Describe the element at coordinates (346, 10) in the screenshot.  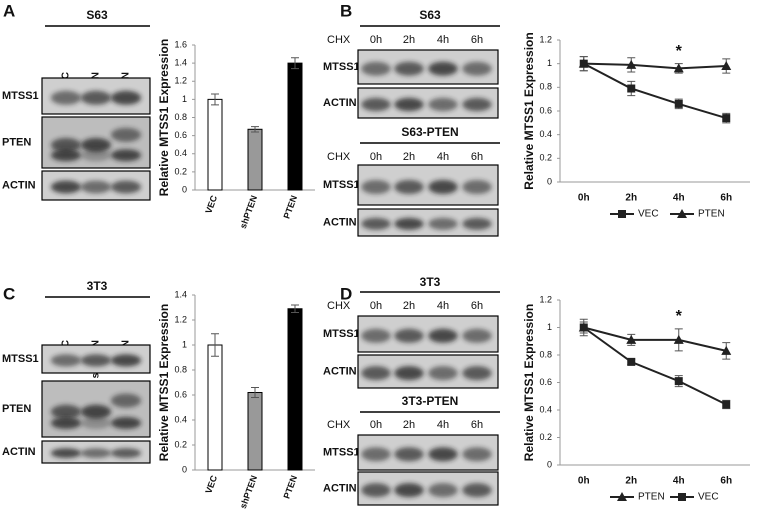
I see `panel-label: B` at that location.